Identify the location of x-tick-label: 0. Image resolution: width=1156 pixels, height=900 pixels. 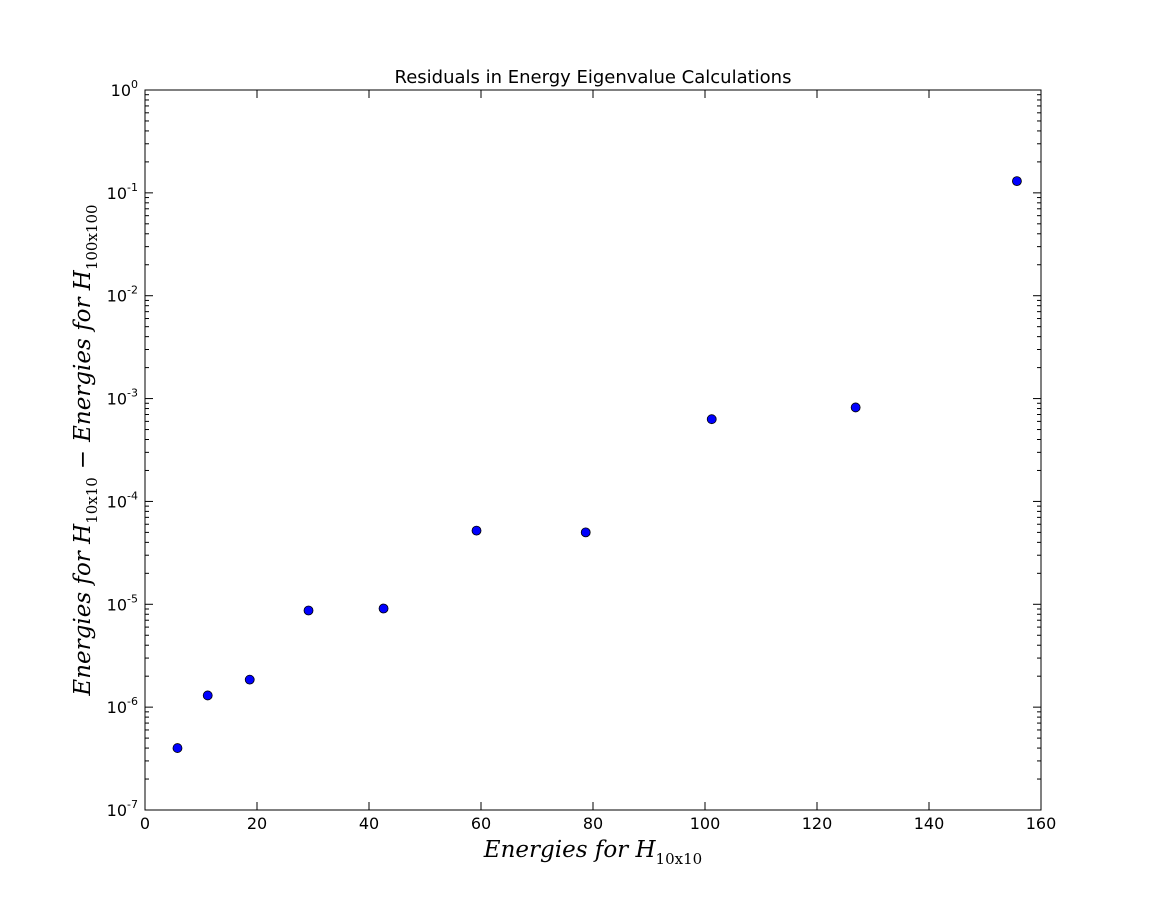
(145, 823).